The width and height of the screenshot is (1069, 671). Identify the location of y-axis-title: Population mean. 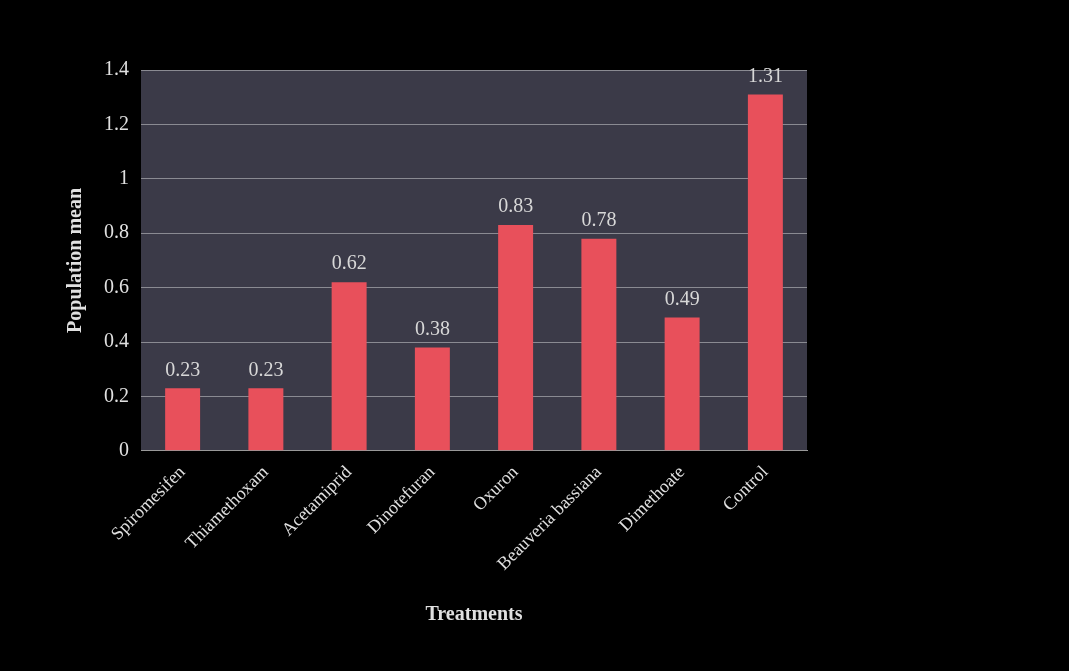
(75, 260).